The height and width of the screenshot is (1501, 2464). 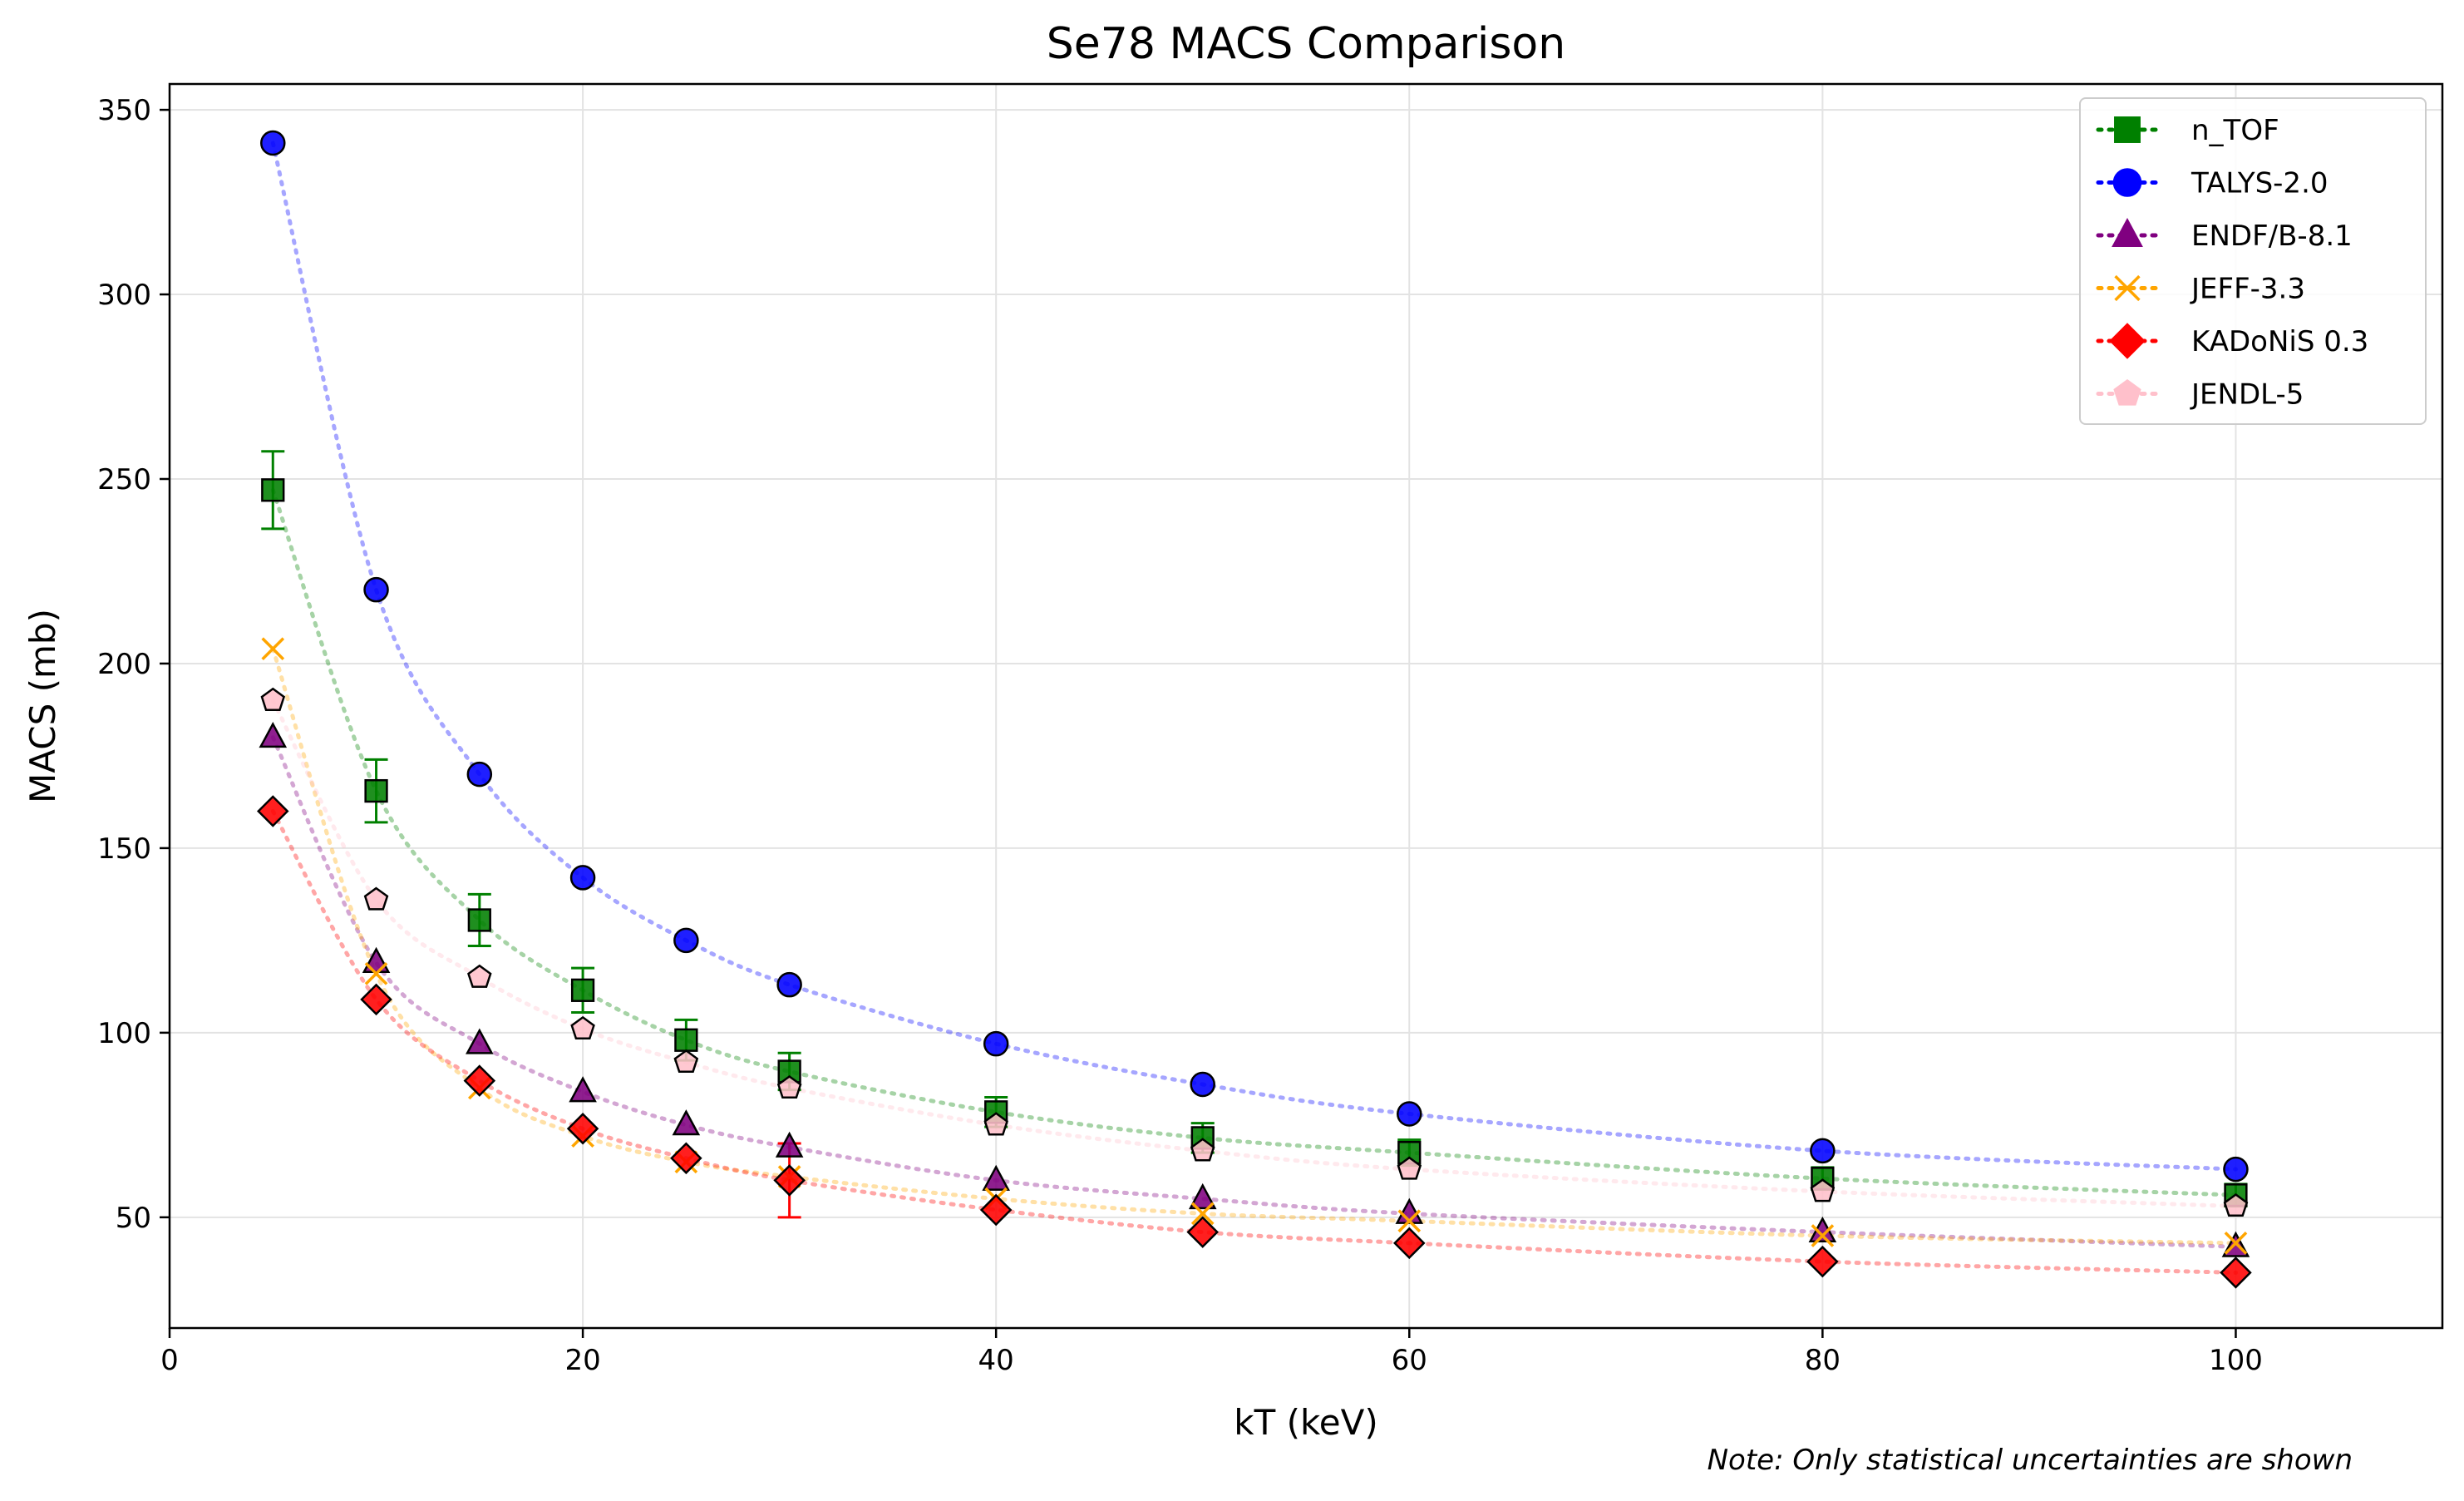 I want to click on x-tick-label: 60, so click(x=1409, y=1360).